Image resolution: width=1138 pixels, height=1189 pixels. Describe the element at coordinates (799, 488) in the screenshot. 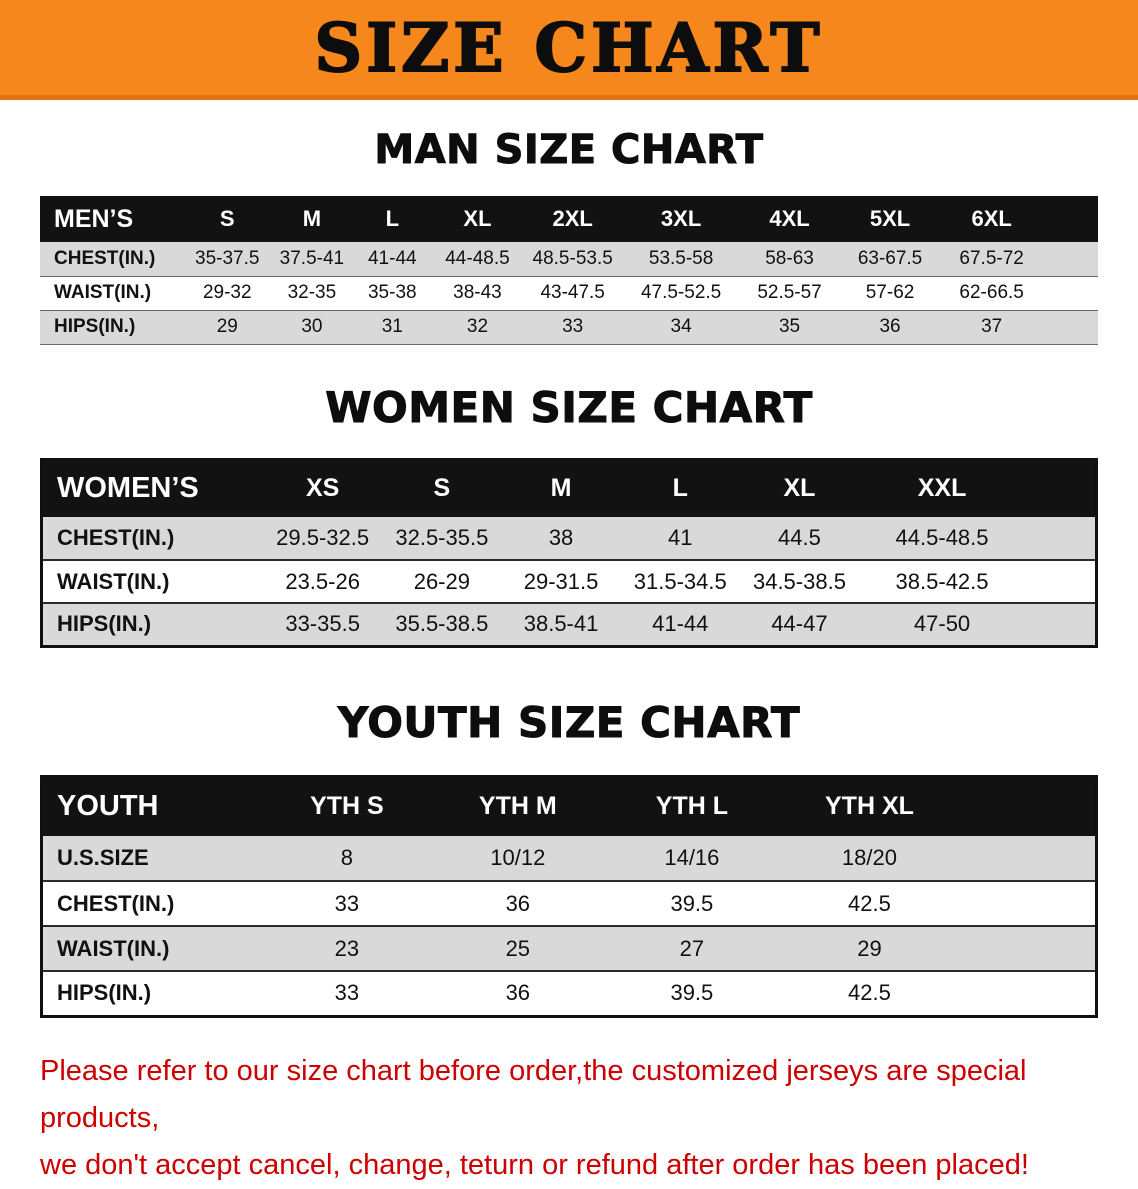

I see `column-header: XL` at that location.